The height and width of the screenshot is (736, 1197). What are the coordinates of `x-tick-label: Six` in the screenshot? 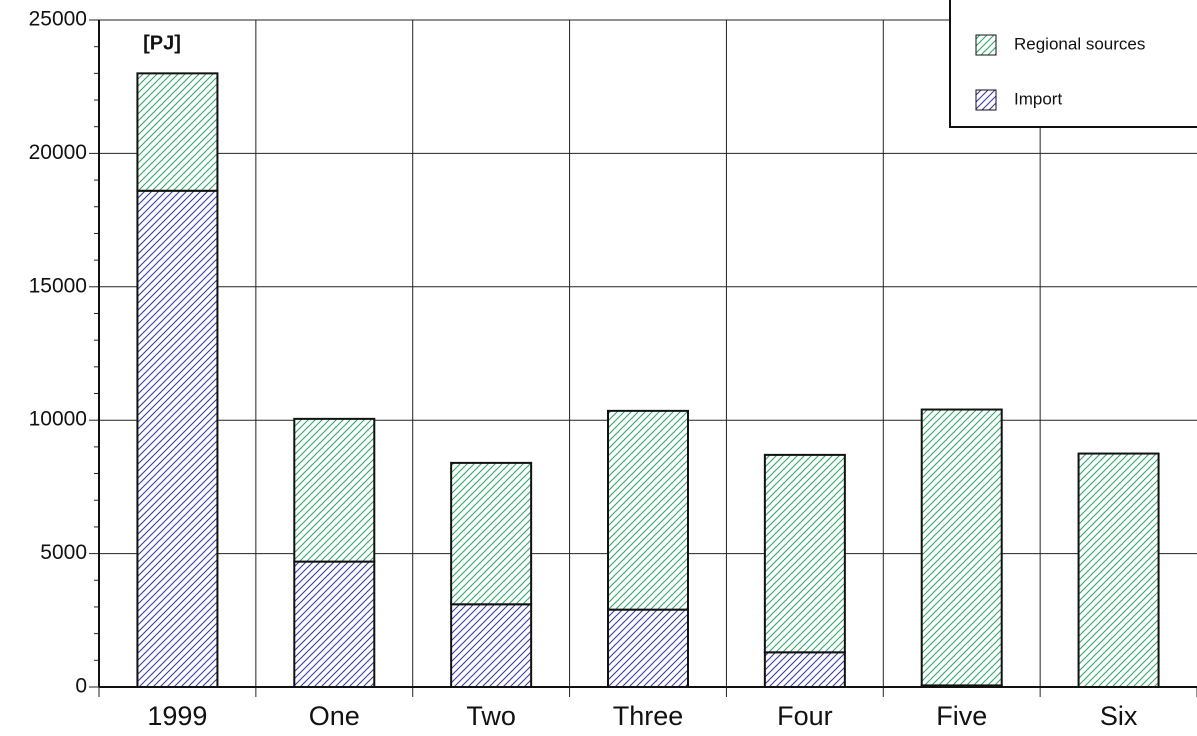 It's located at (1119, 716).